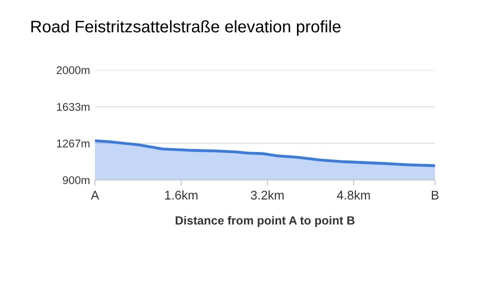 Image resolution: width=480 pixels, height=287 pixels. Describe the element at coordinates (73, 144) in the screenshot. I see `y-tick-label: 1267m` at that location.